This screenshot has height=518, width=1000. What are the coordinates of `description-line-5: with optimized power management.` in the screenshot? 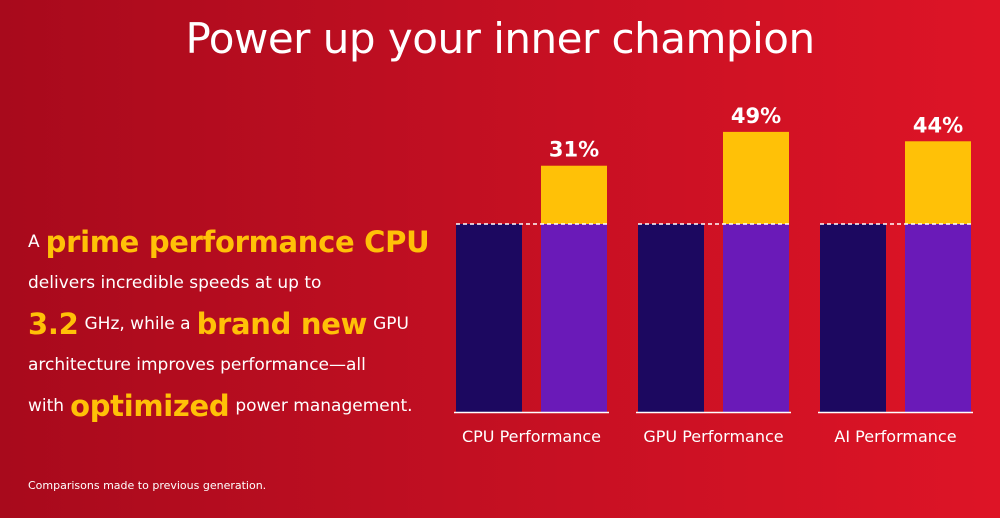 It's located at (238, 406).